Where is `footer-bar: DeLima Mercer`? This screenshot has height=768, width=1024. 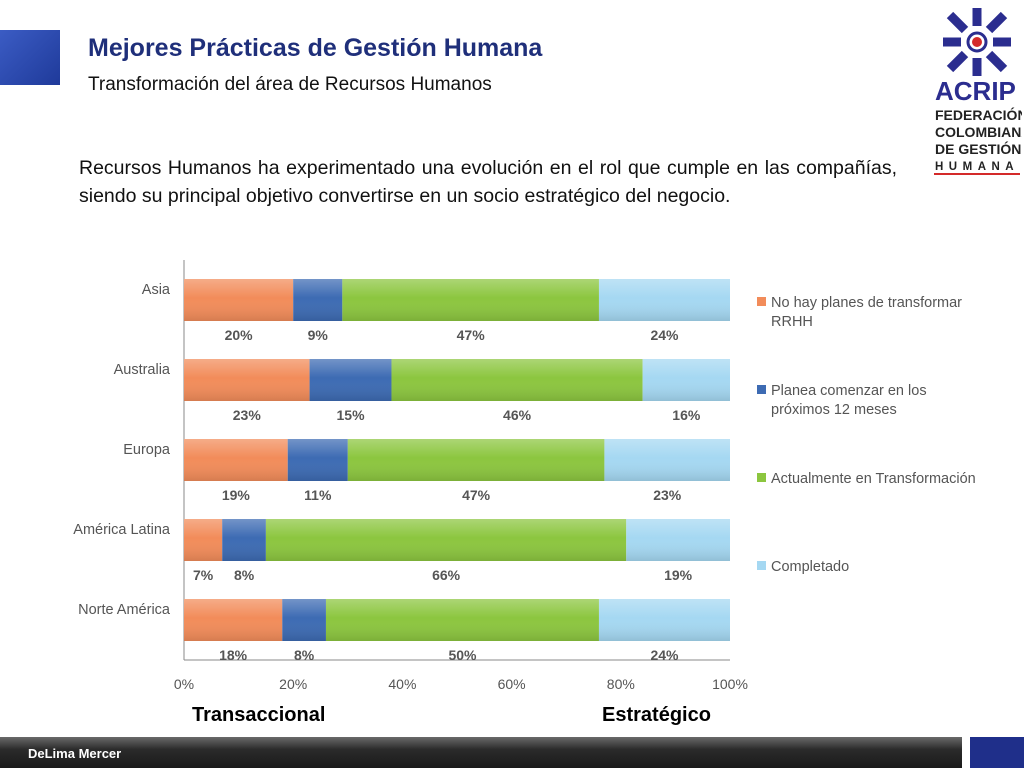 footer-bar: DeLima Mercer is located at coordinates (512, 752).